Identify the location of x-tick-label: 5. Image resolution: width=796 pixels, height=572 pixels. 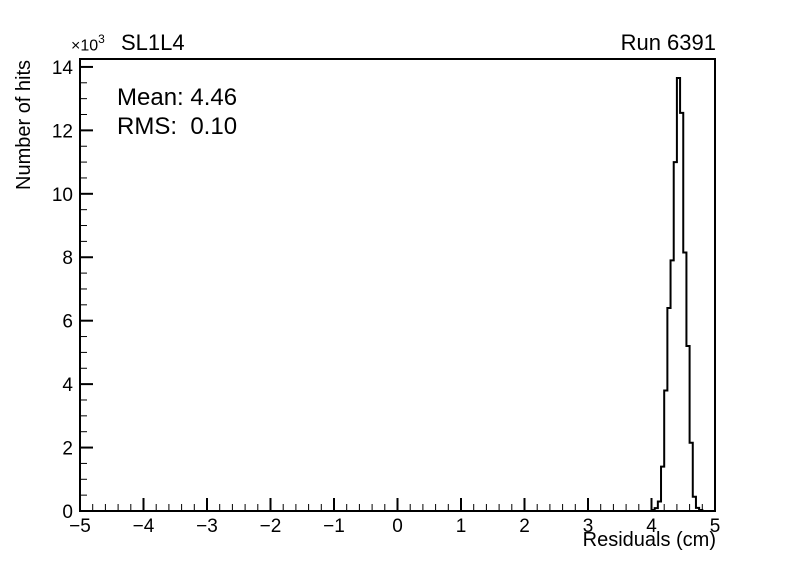
(715, 526).